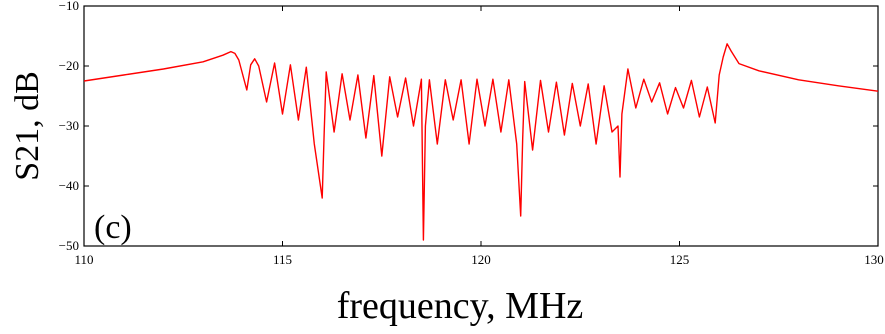 The width and height of the screenshot is (885, 334). What do you see at coordinates (69, 185) in the screenshot?
I see `y-tick-label: −40` at bounding box center [69, 185].